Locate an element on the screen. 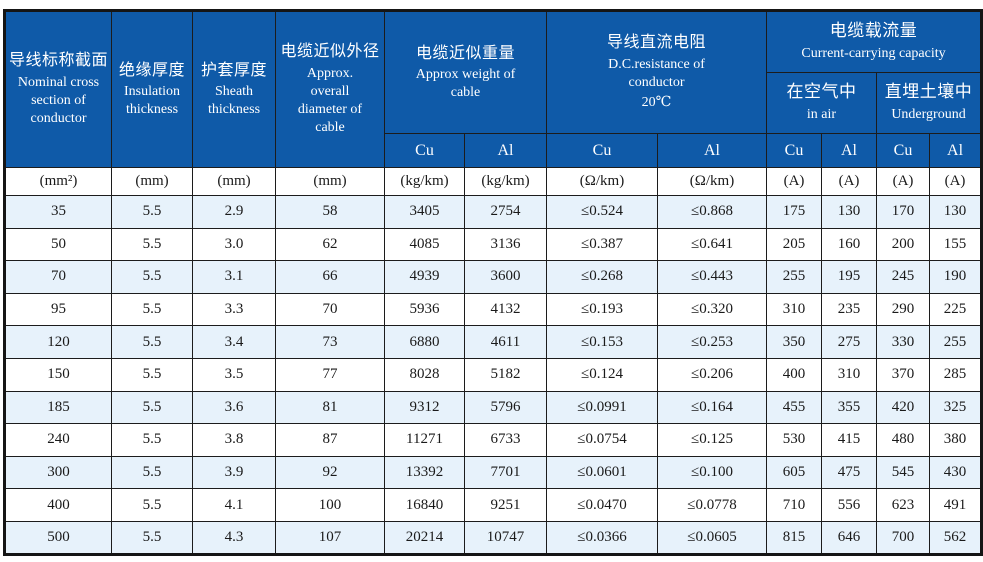 This screenshot has height=562, width=983. table-cell: ≤0.0601 is located at coordinates (602, 472).